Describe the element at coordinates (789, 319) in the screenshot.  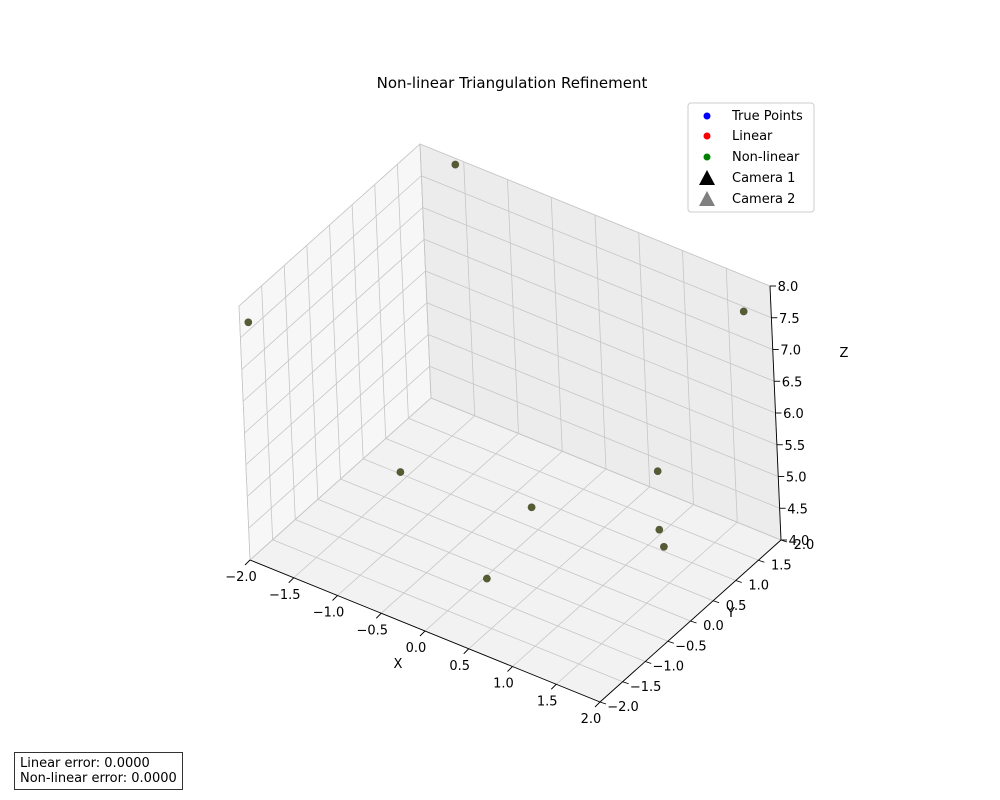
I see `z-tick-label: 7.5` at that location.